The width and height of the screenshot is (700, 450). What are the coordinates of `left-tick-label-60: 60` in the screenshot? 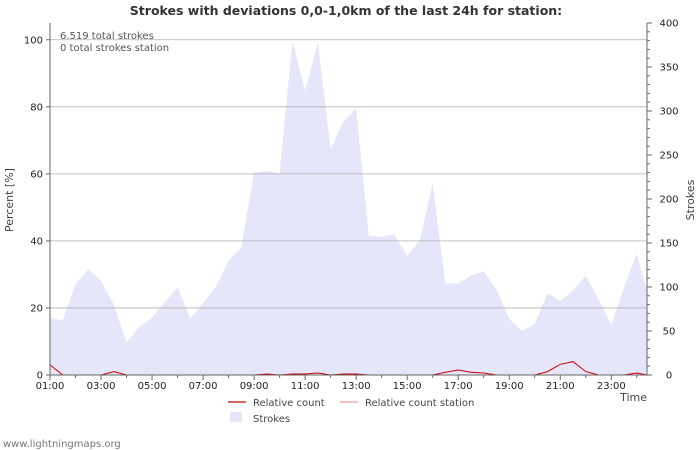 It's located at (36, 174).